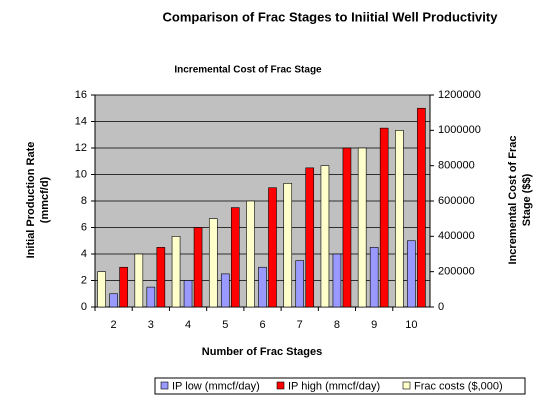  I want to click on y2-tick-label: 400000, so click(456, 236).